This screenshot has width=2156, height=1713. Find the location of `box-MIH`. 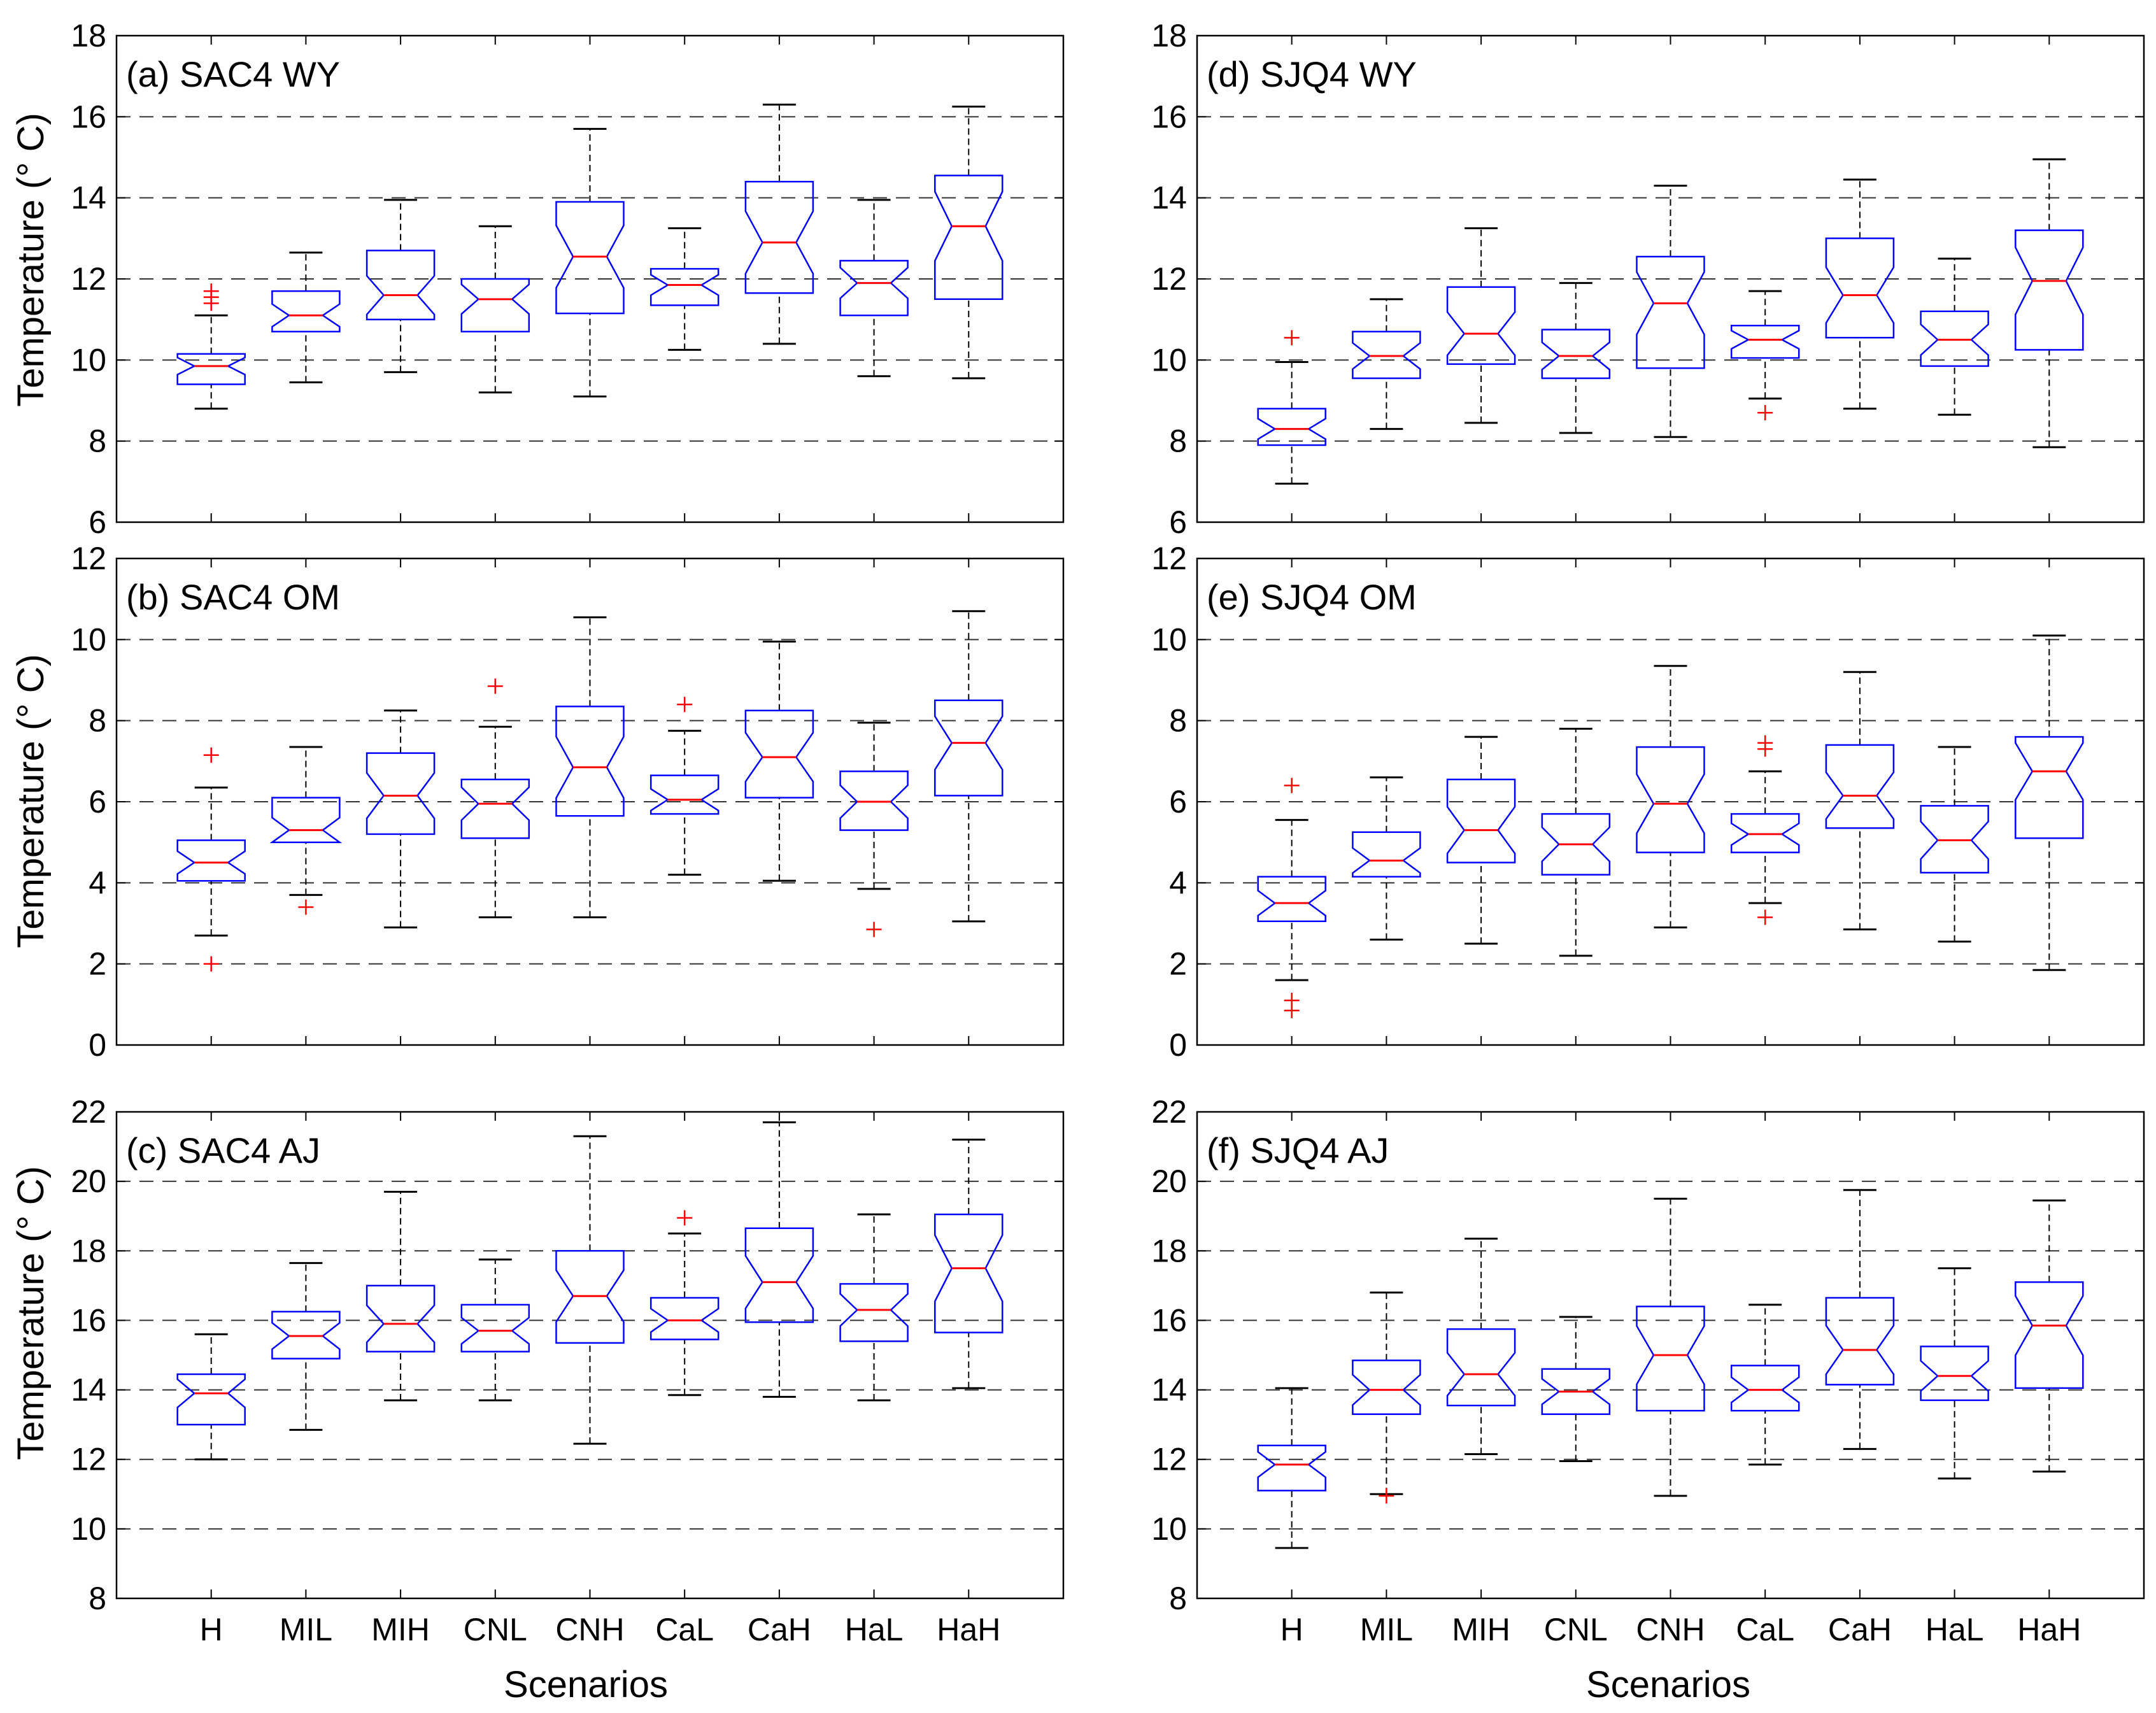

box-MIH is located at coordinates (1481, 840).